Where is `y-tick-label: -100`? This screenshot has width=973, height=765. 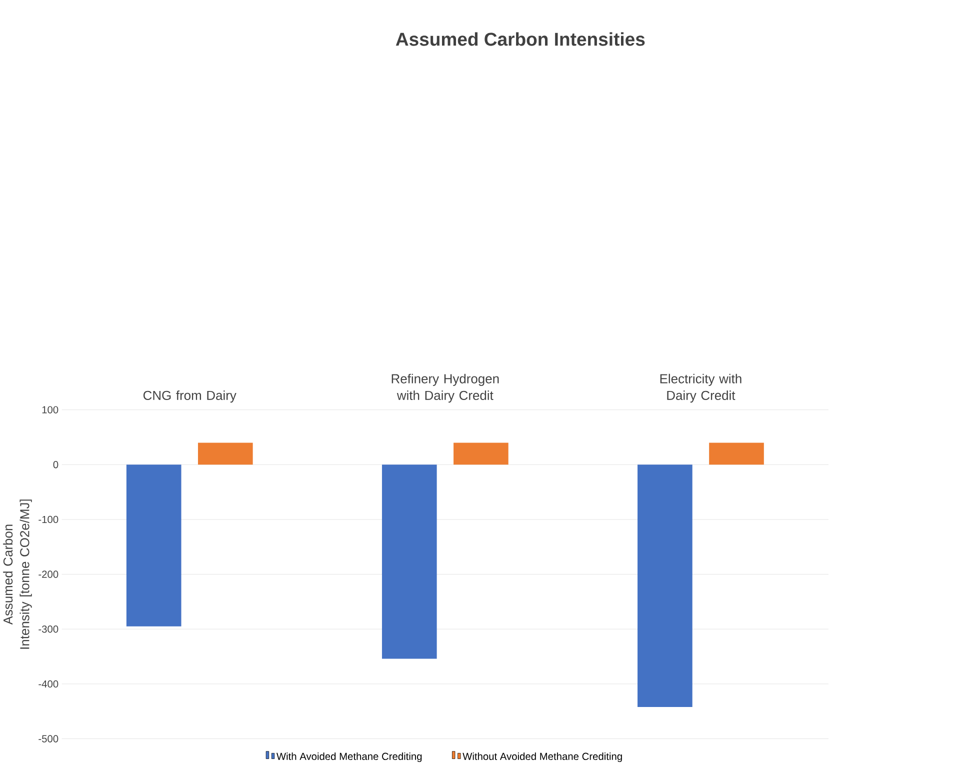
y-tick-label: -100 is located at coordinates (48, 520).